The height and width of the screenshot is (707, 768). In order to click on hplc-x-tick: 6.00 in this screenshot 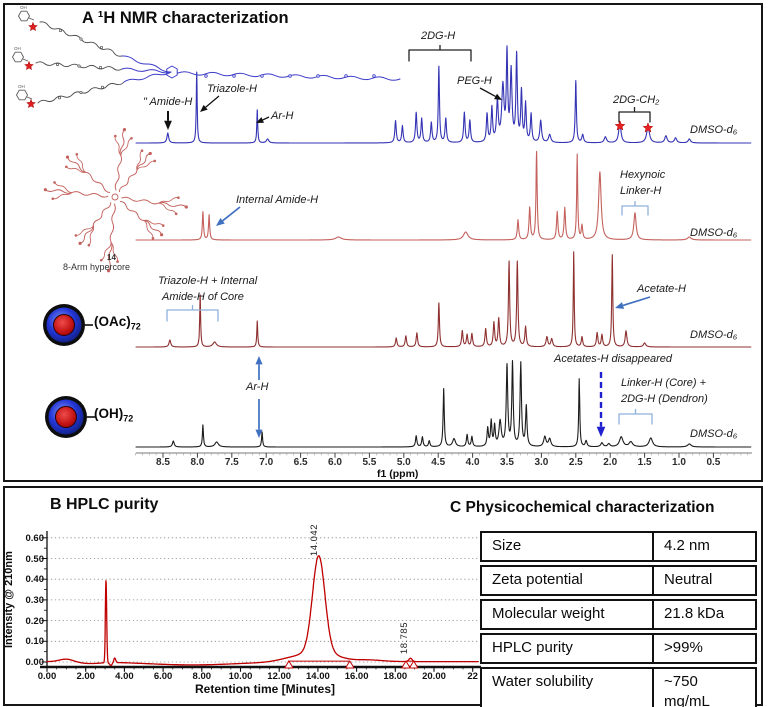, I will do `click(163, 676)`.